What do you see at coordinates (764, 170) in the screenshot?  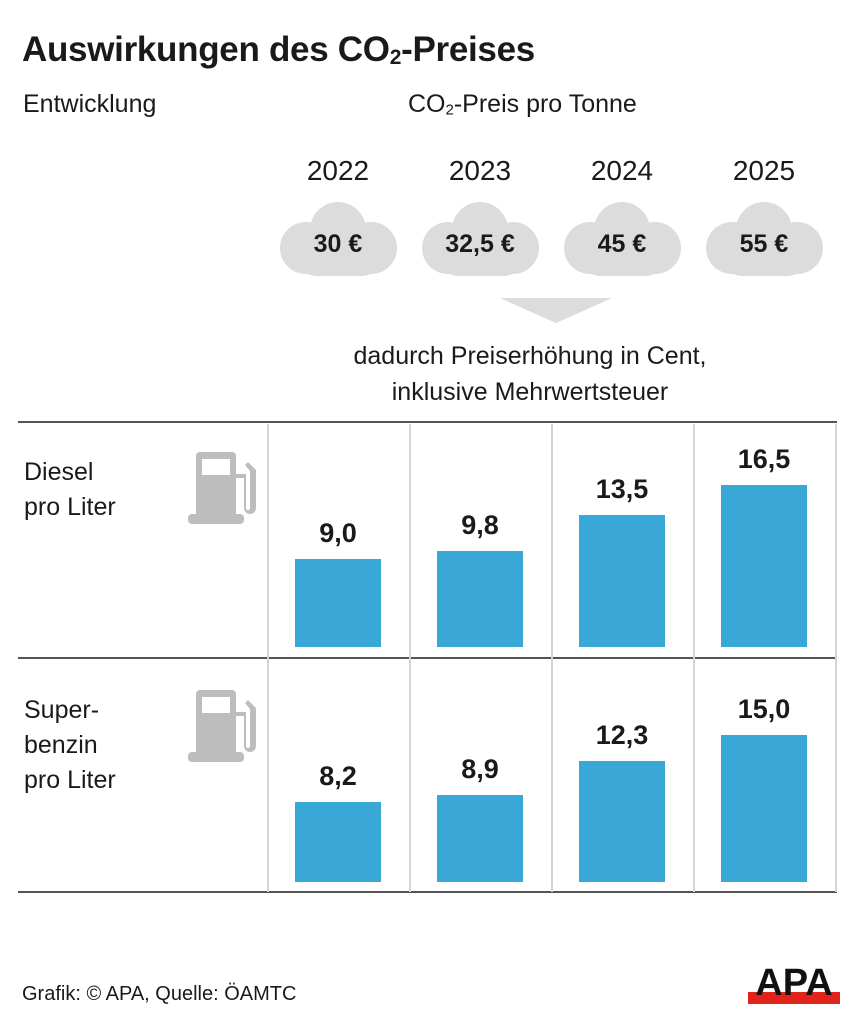 I see `year-label: 2025` at bounding box center [764, 170].